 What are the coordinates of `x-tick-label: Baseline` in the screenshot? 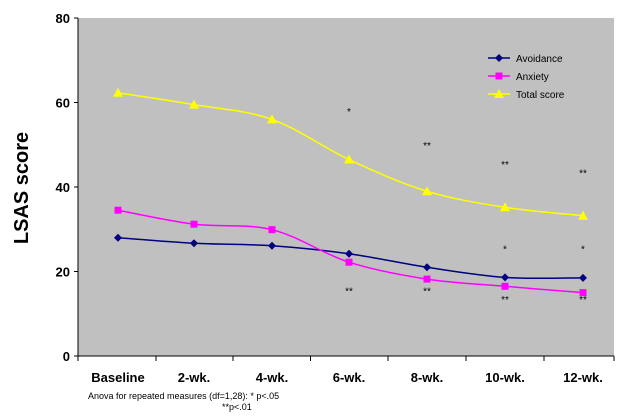 It's located at (117, 377).